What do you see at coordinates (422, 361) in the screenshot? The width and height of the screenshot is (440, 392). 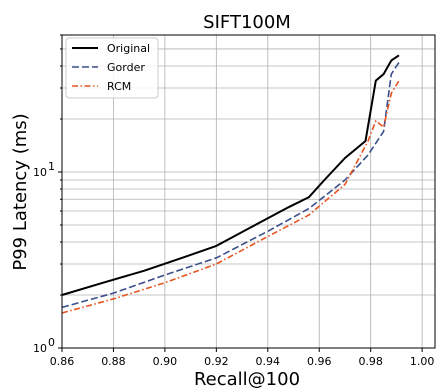 I see `x-tick-label: 1.00` at bounding box center [422, 361].